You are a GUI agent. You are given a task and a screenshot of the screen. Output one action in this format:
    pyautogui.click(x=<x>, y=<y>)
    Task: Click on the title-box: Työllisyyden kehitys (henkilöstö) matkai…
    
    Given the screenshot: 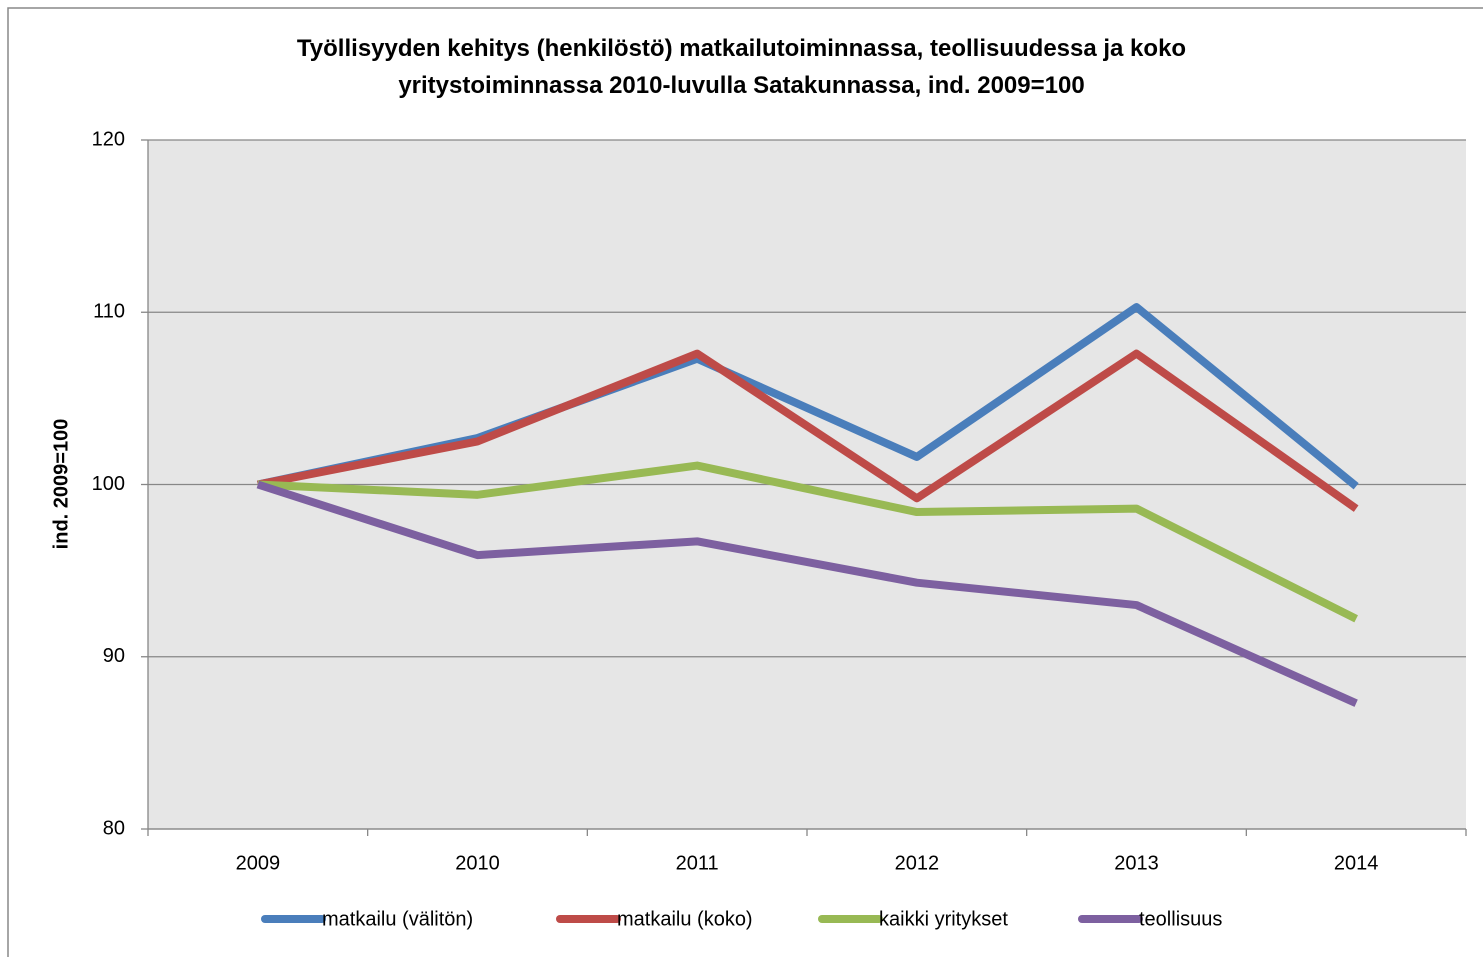 What is the action you would take?
    pyautogui.click(x=741, y=67)
    